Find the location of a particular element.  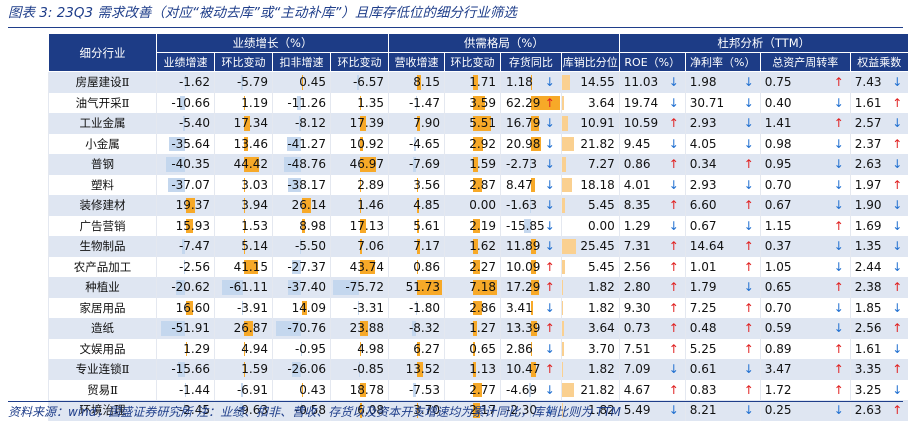

revenue-change-cell: 1.59 is located at coordinates (472, 164).